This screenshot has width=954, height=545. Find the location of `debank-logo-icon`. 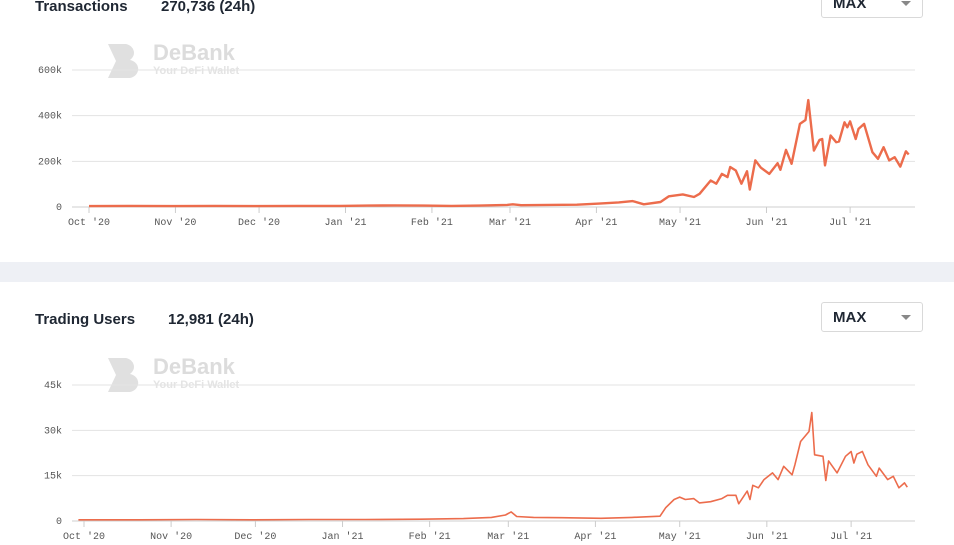

debank-logo-icon is located at coordinates (123, 375).